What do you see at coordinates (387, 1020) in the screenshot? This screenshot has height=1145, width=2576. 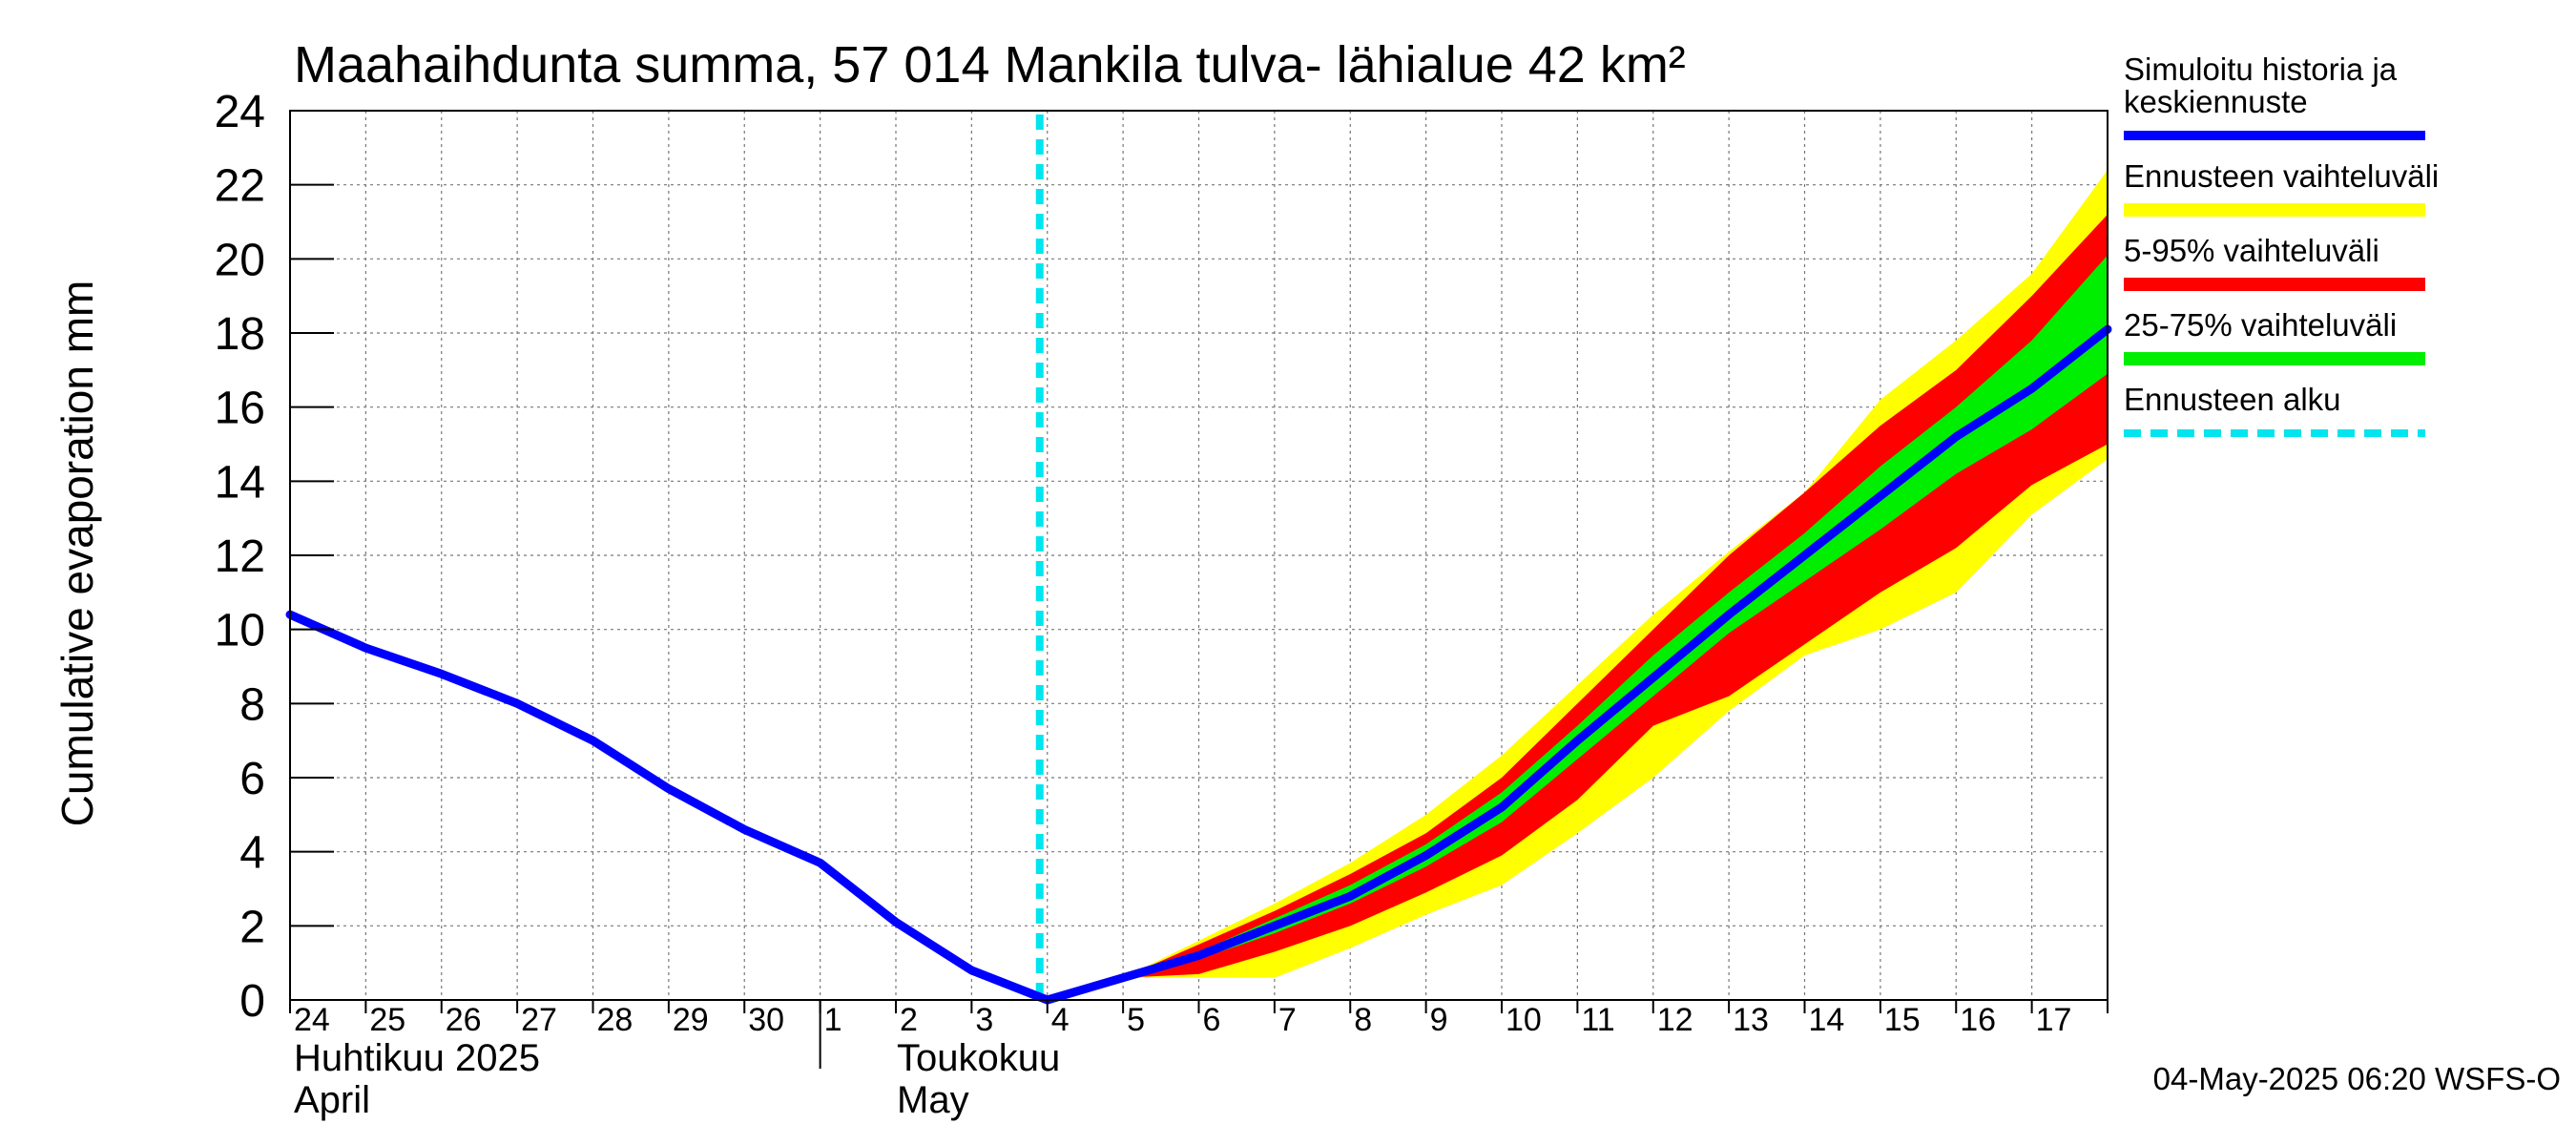 I see `x-tick-label: 25` at bounding box center [387, 1020].